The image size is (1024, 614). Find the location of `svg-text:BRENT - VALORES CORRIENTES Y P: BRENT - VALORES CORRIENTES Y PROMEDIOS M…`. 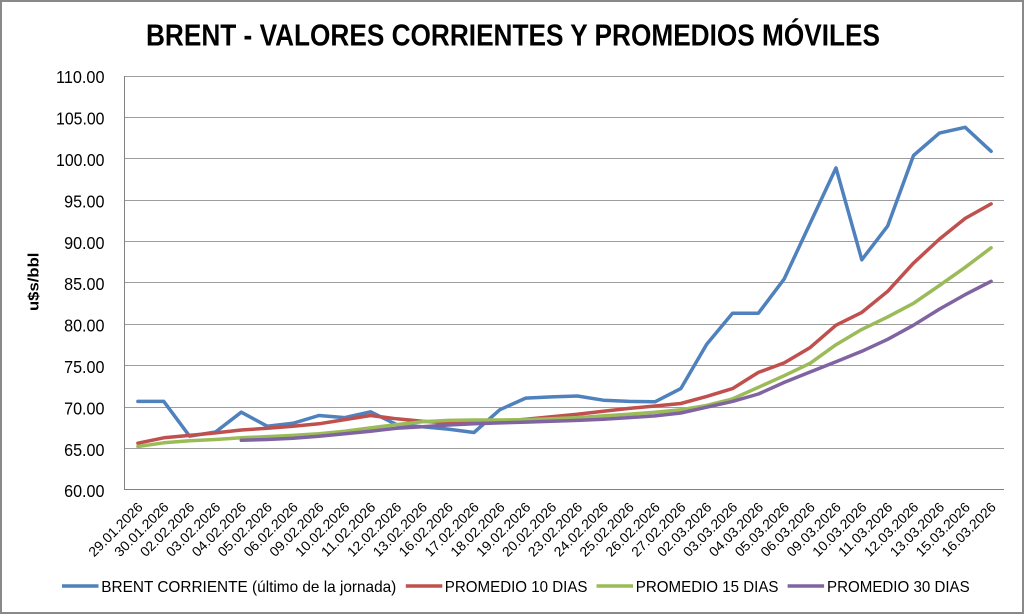

svg-text:BRENT - VALORES CORRIENTES Y P: BRENT - VALORES CORRIENTES Y PROMEDIOS M… is located at coordinates (513, 35).